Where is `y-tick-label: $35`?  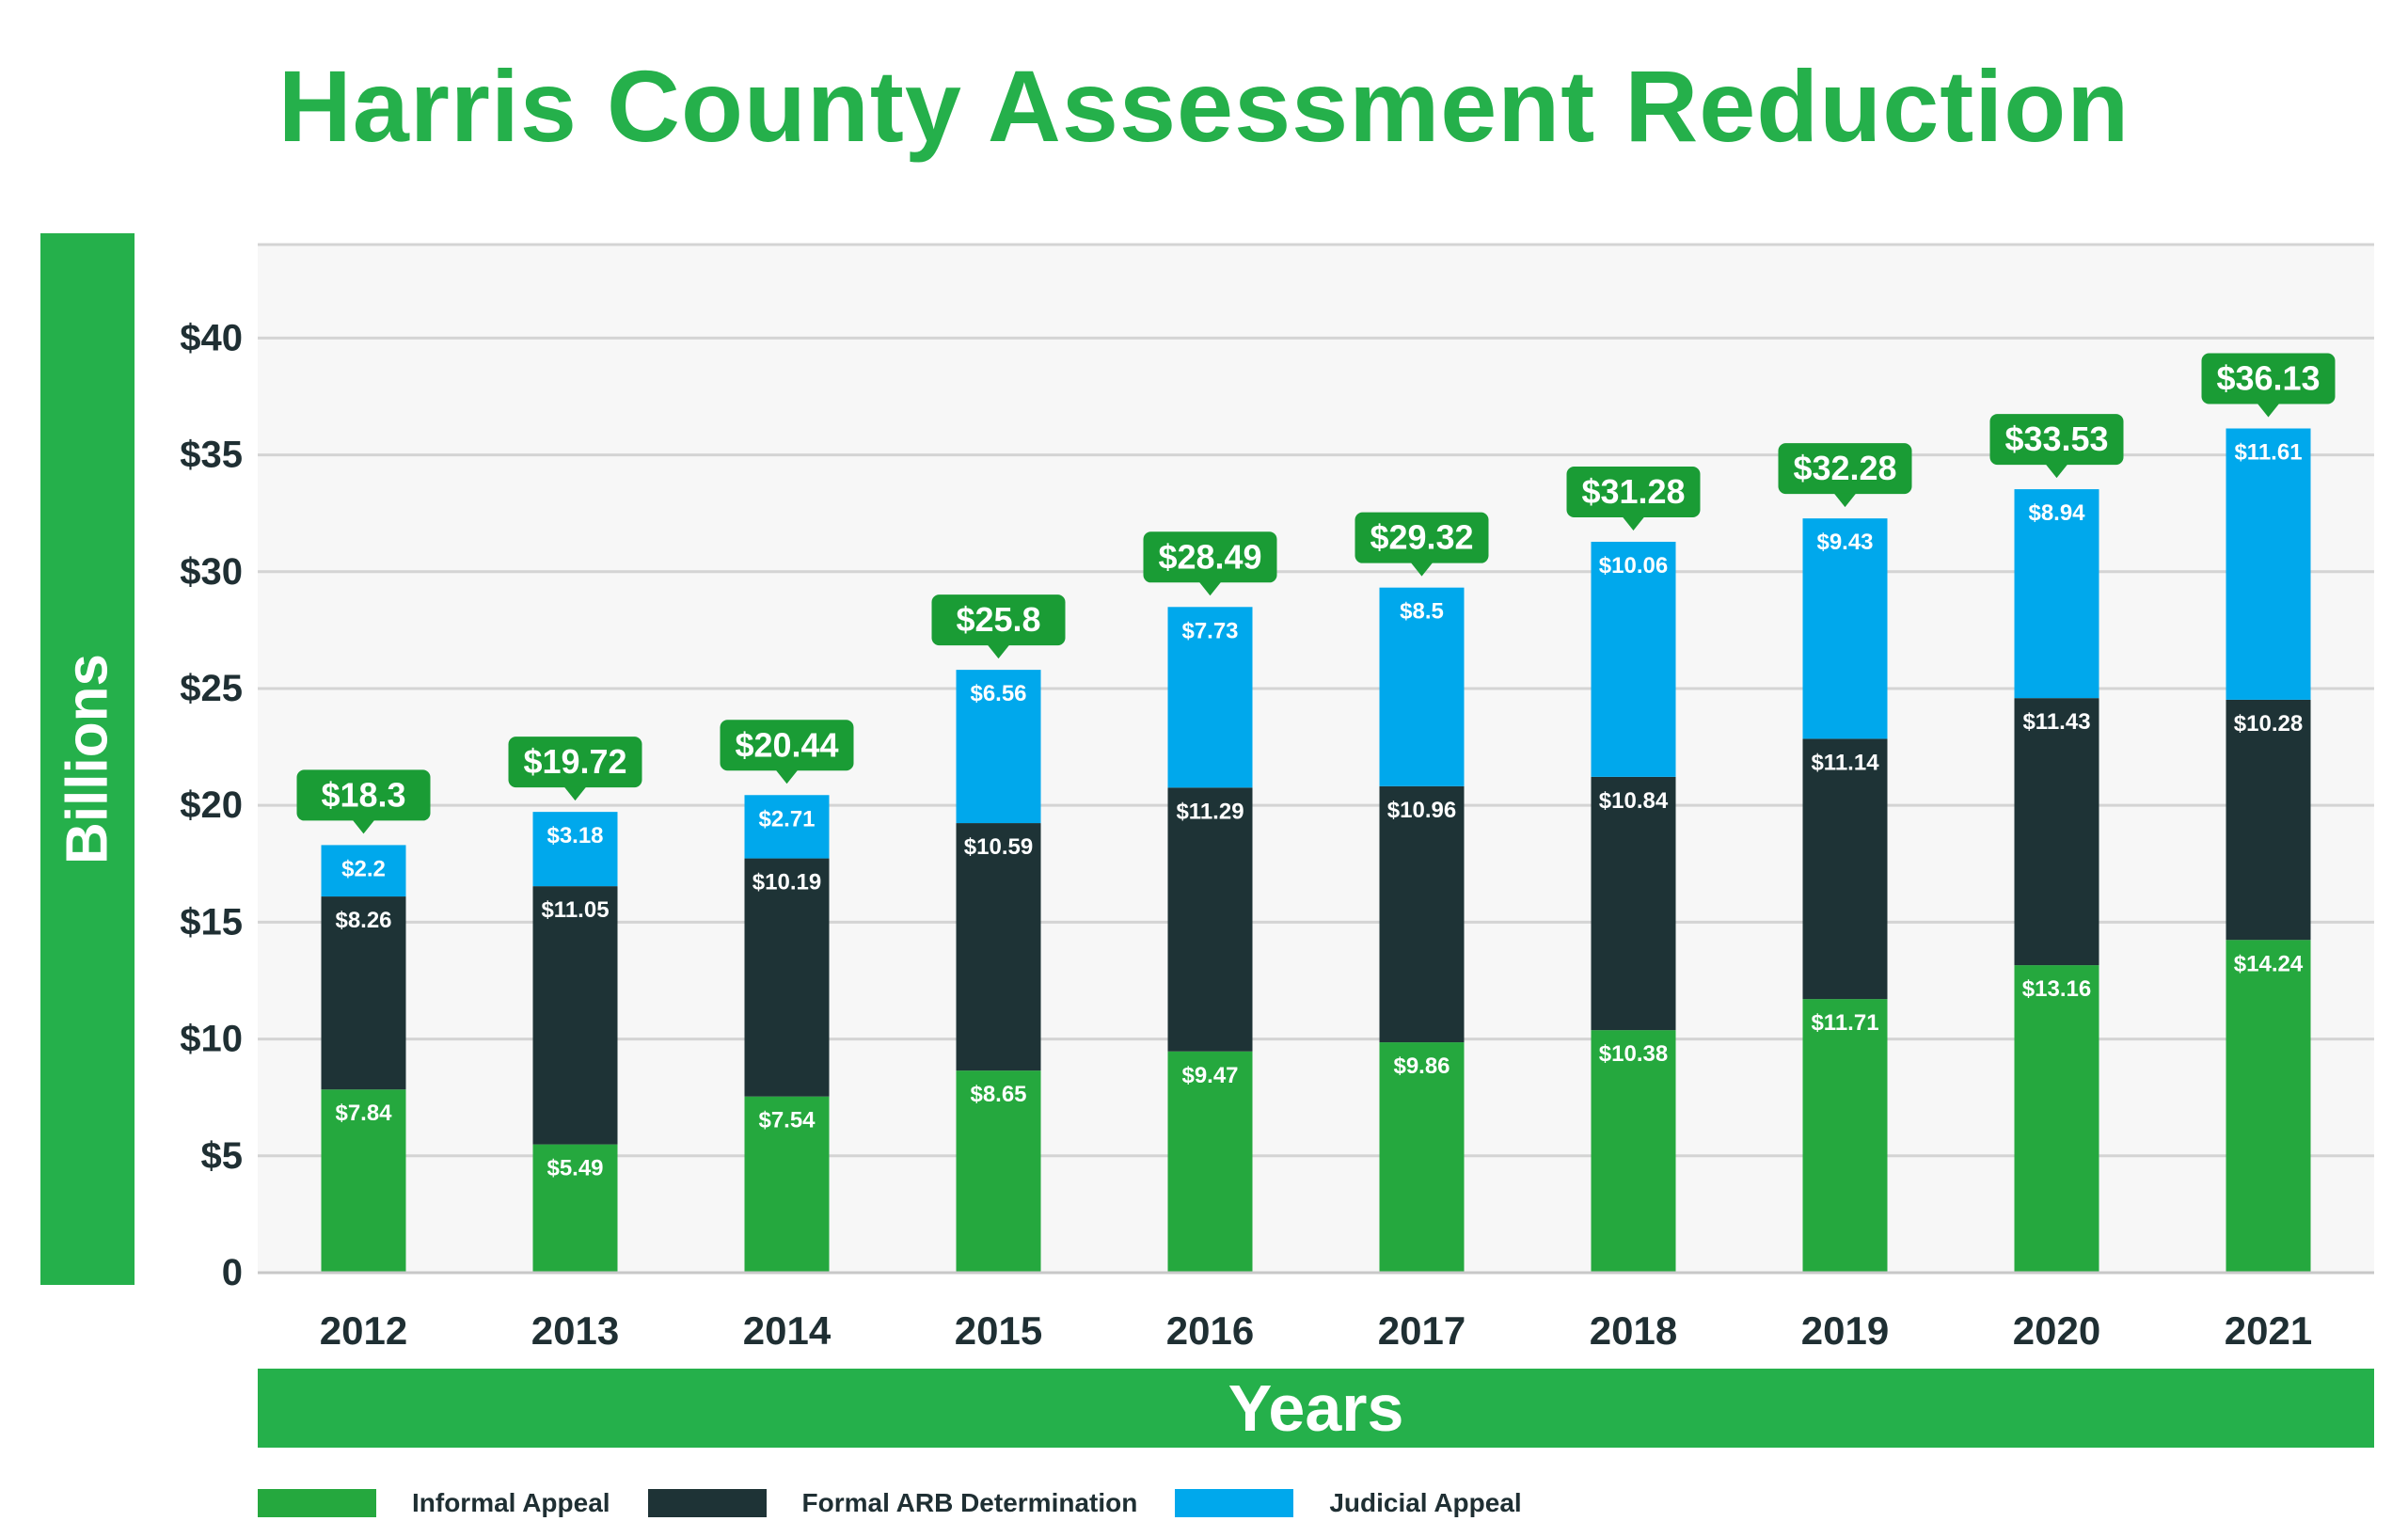 y-tick-label: $35 is located at coordinates (212, 455).